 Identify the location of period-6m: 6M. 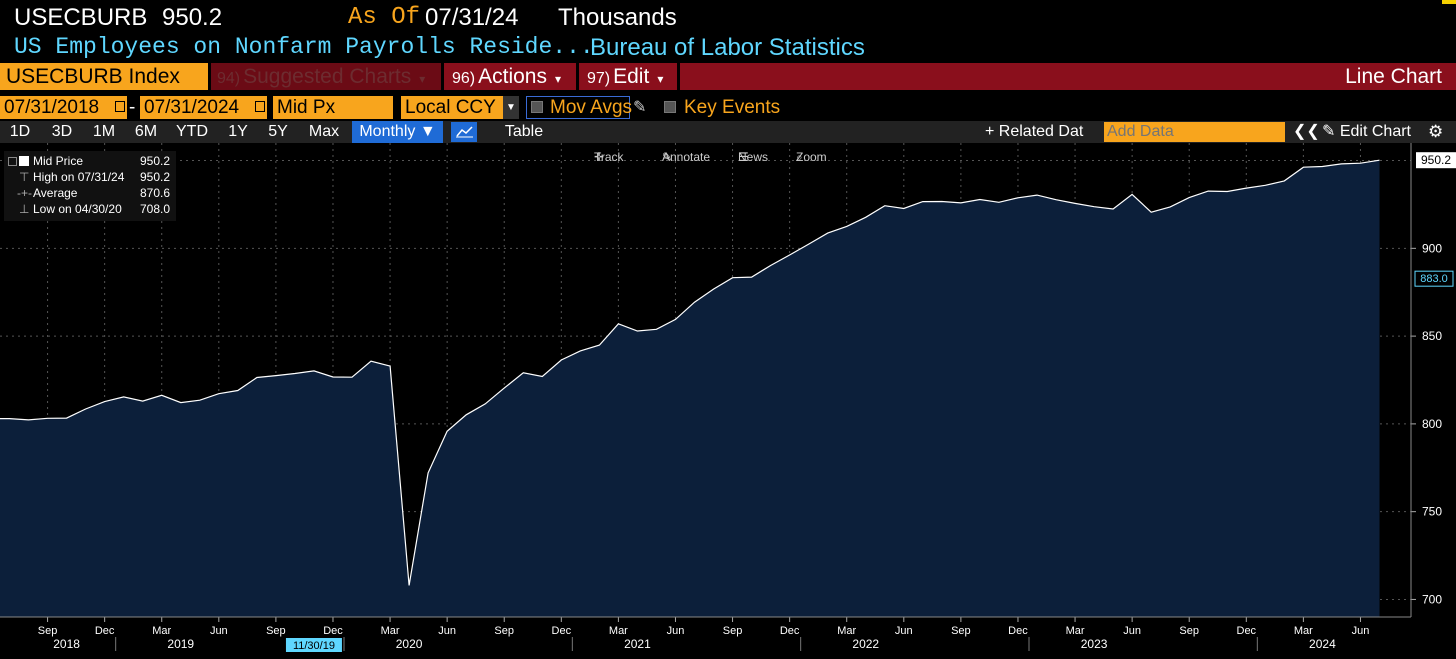
(146, 131).